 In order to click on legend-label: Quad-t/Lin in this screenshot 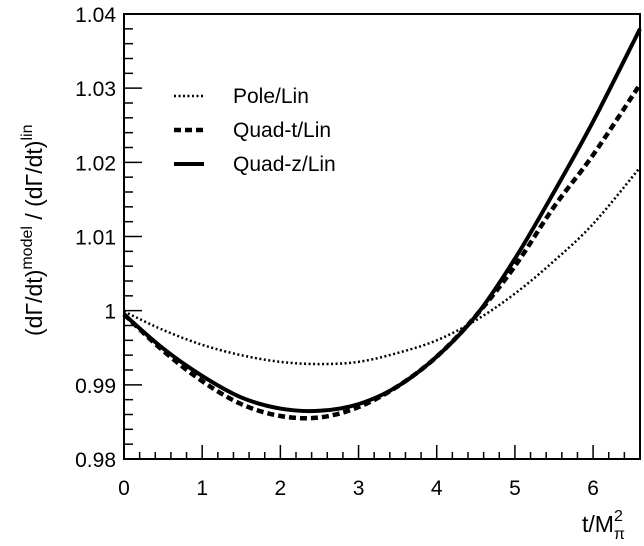, I will do `click(282, 130)`.